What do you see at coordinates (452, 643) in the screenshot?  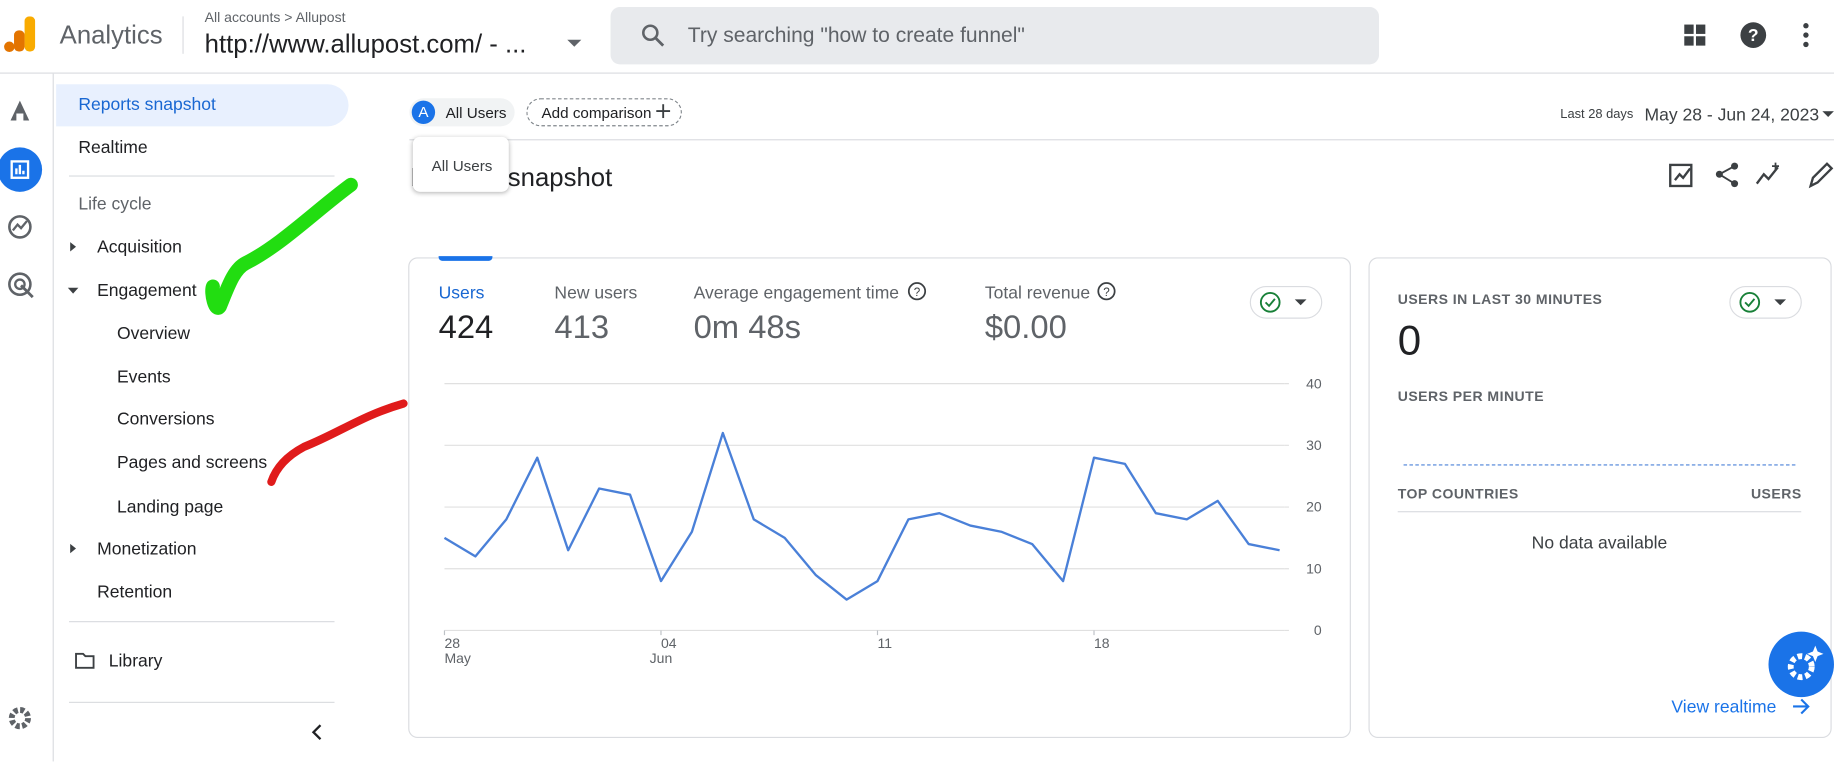 I see `x-tick-label: 28` at bounding box center [452, 643].